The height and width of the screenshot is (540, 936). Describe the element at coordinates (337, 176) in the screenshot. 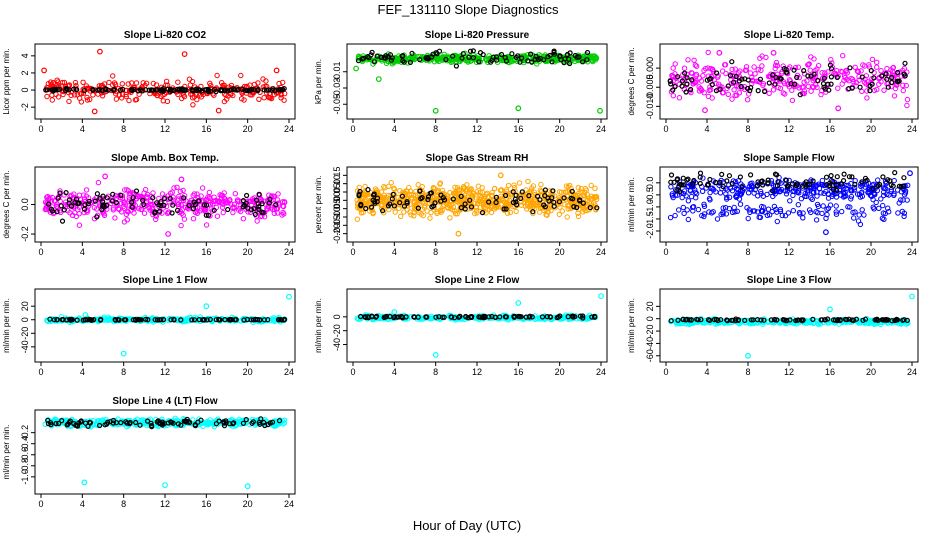

I see `y-tick-label: 0.15` at that location.